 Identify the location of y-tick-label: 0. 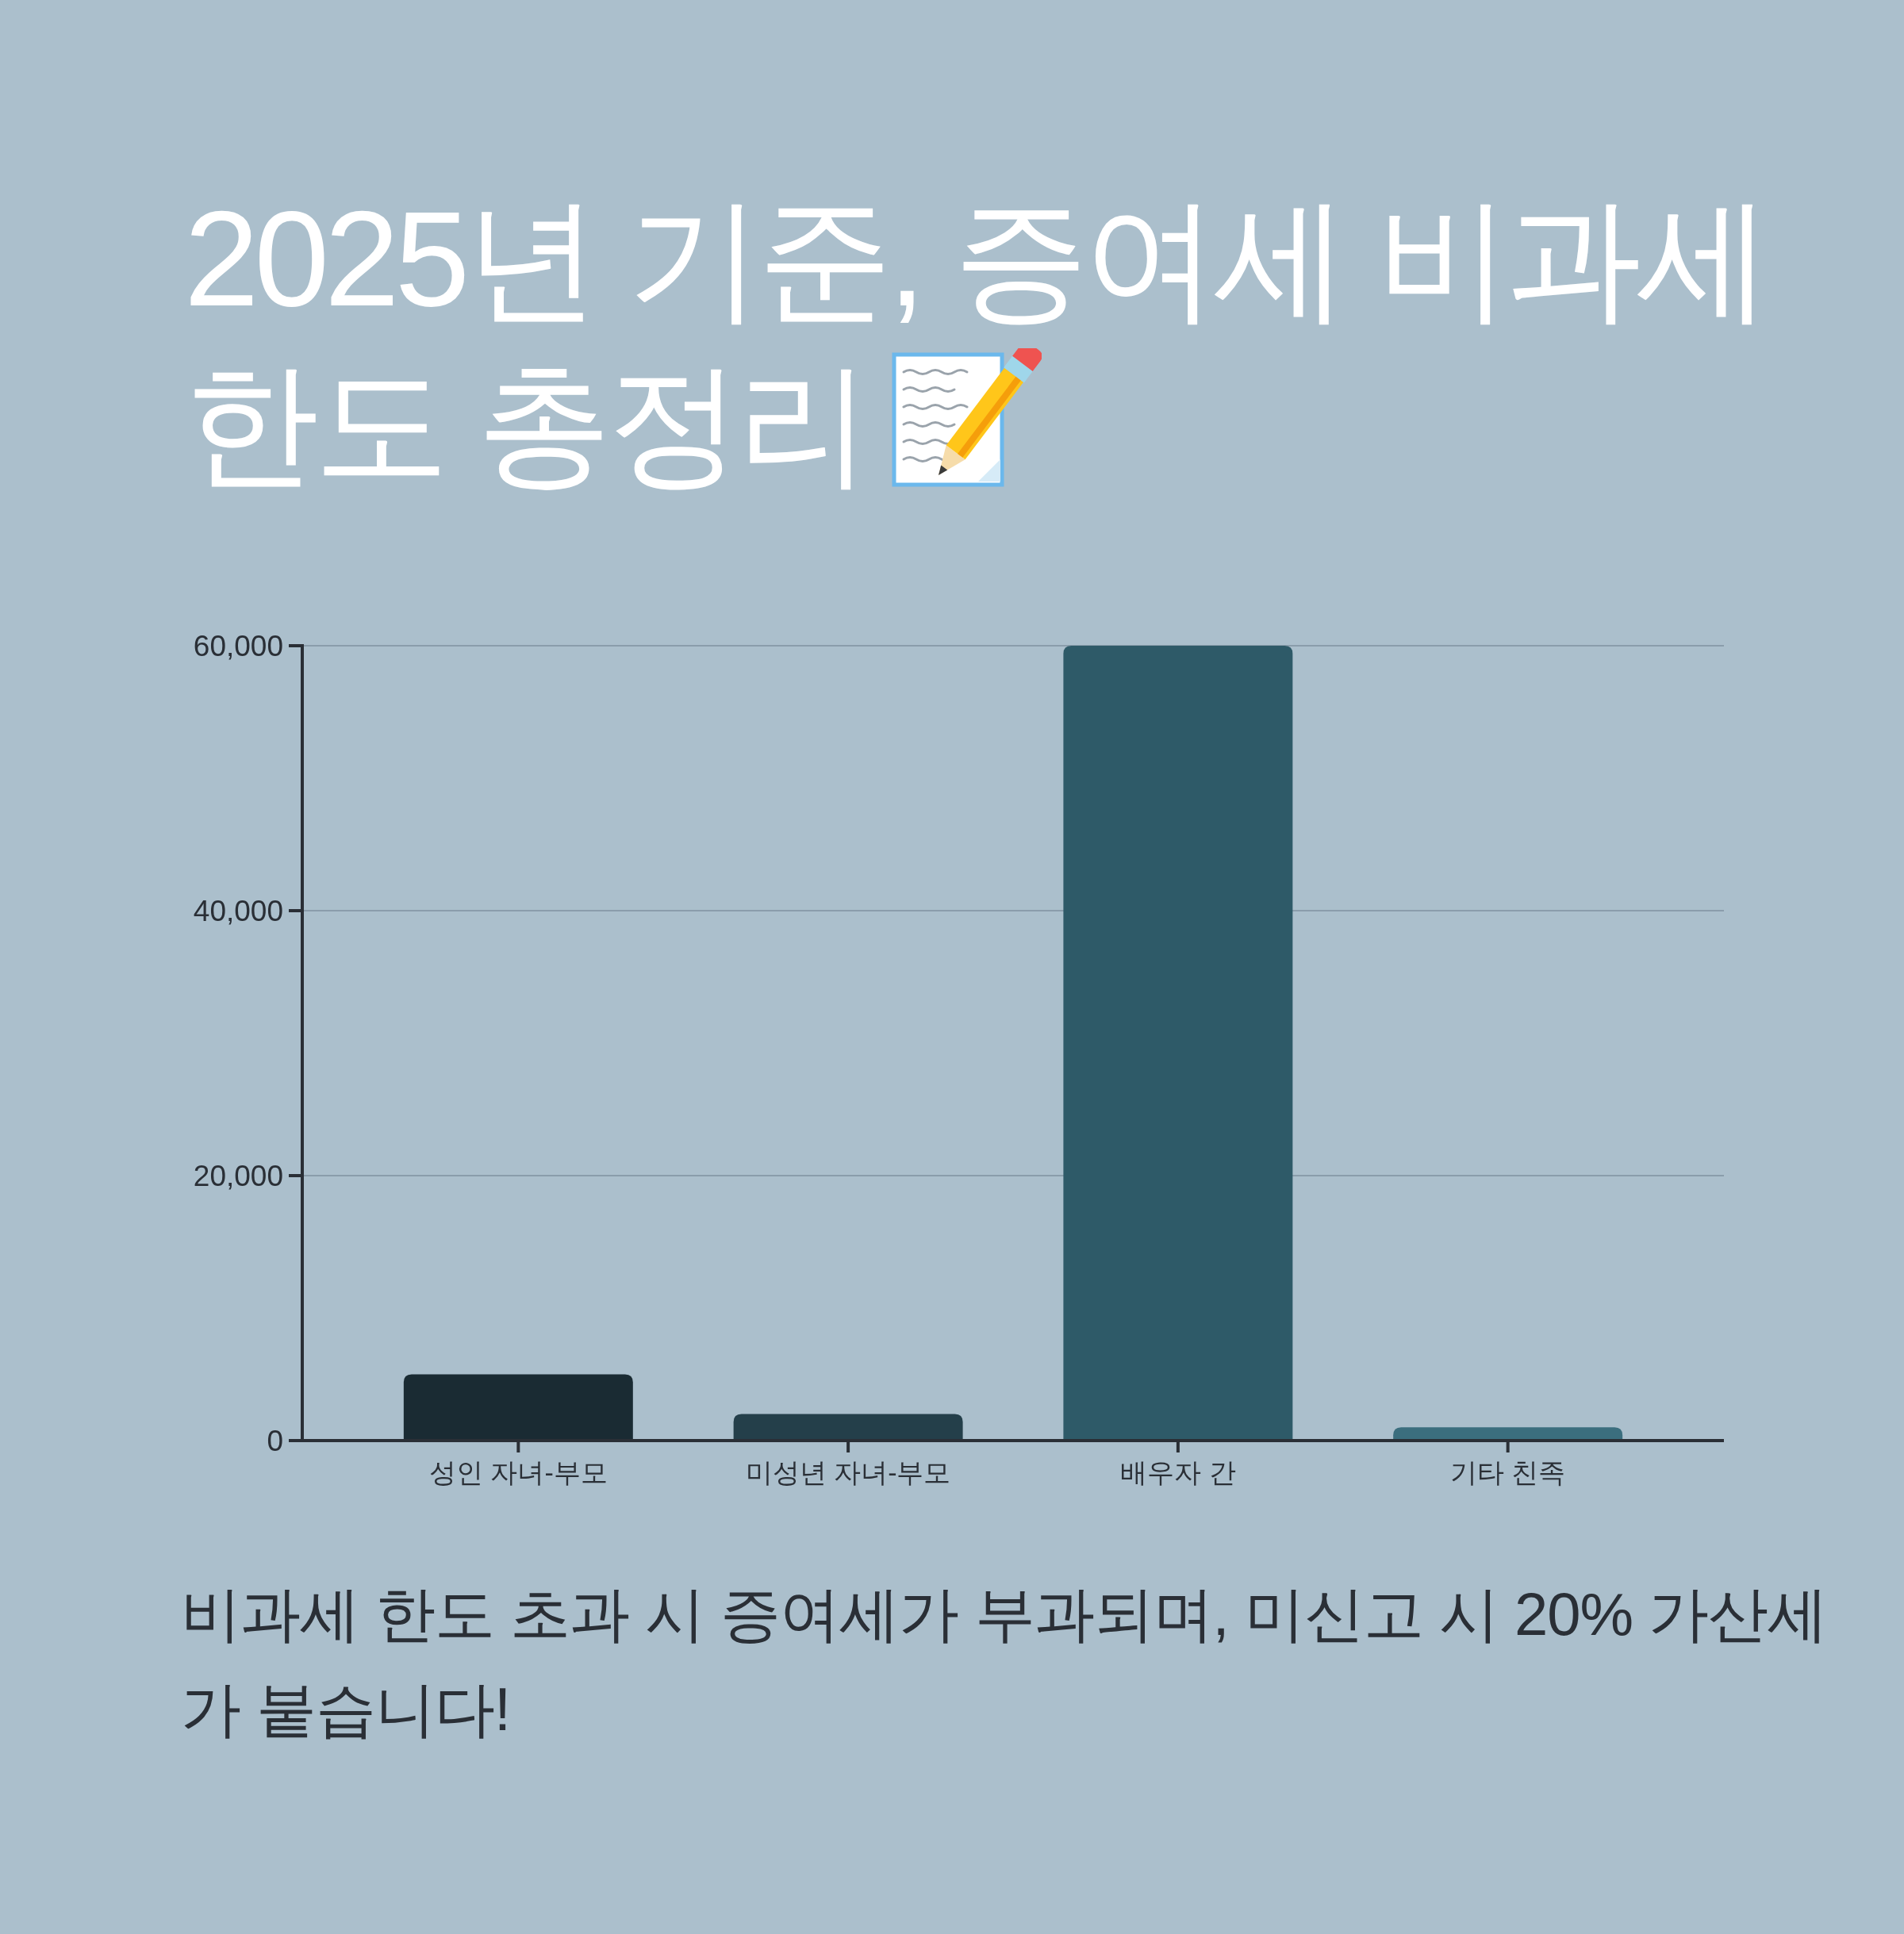
(275, 1440).